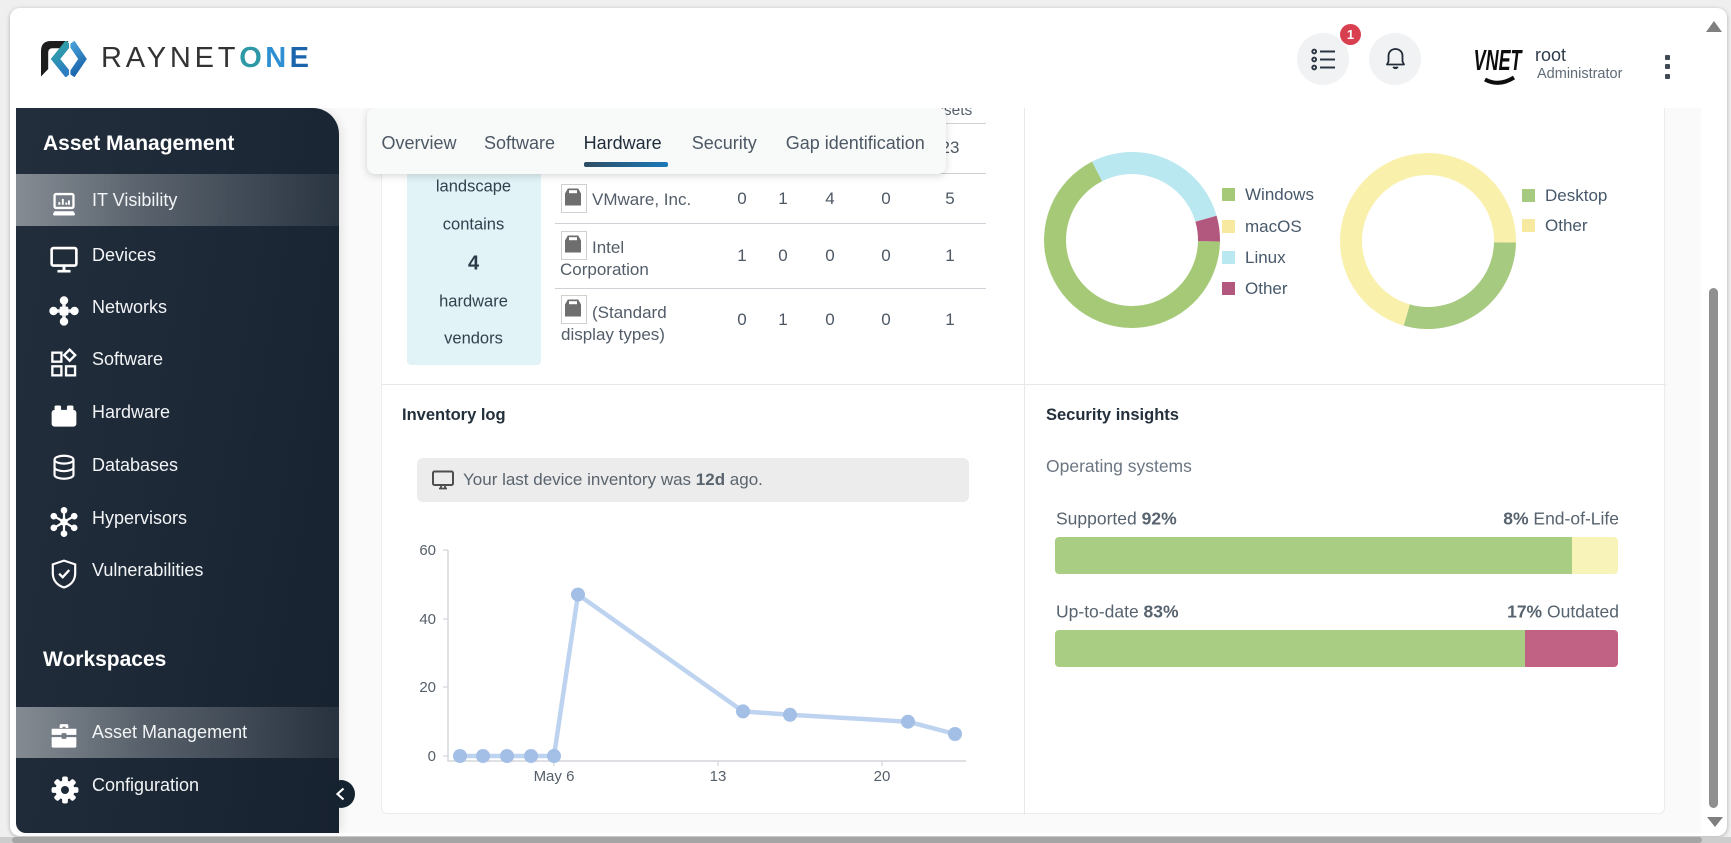 Image resolution: width=1731 pixels, height=843 pixels. What do you see at coordinates (1499, 61) in the screenshot?
I see `svg-text: VNET` at bounding box center [1499, 61].